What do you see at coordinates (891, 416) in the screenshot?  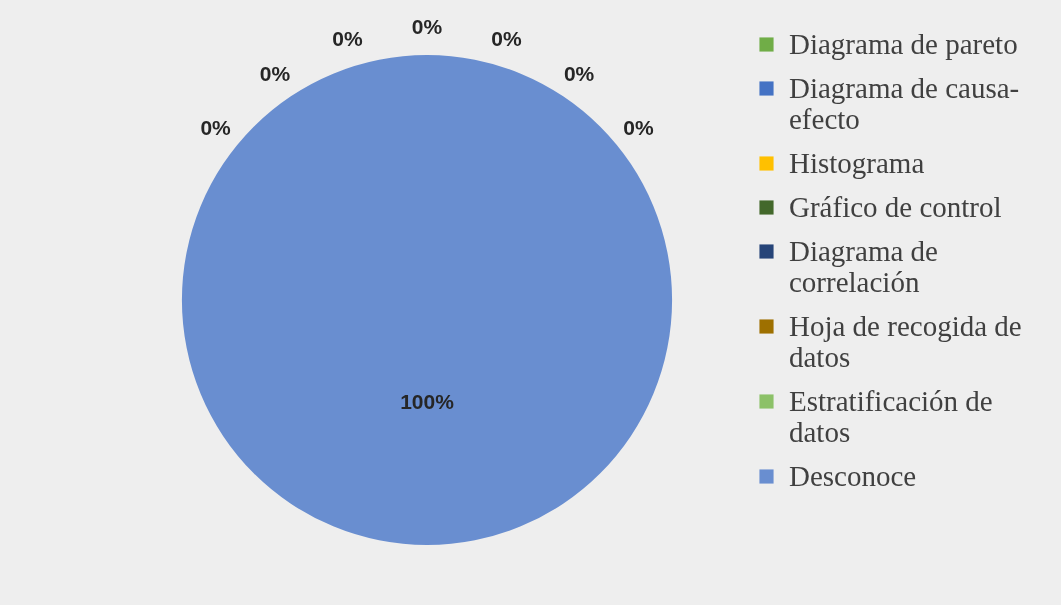 I see `legend-label: Estratificación de datos` at bounding box center [891, 416].